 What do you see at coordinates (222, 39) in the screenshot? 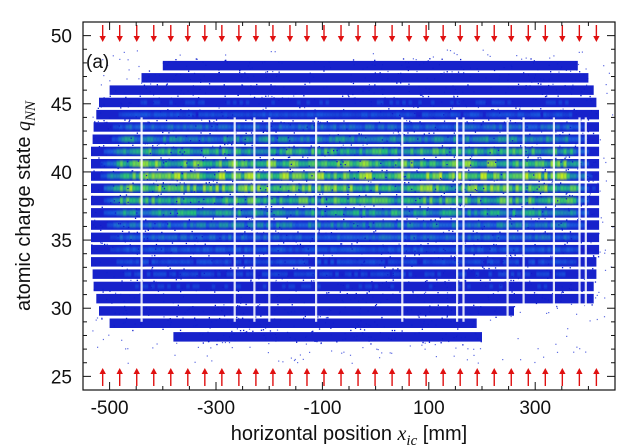
I see `marker-top-head` at bounding box center [222, 39].